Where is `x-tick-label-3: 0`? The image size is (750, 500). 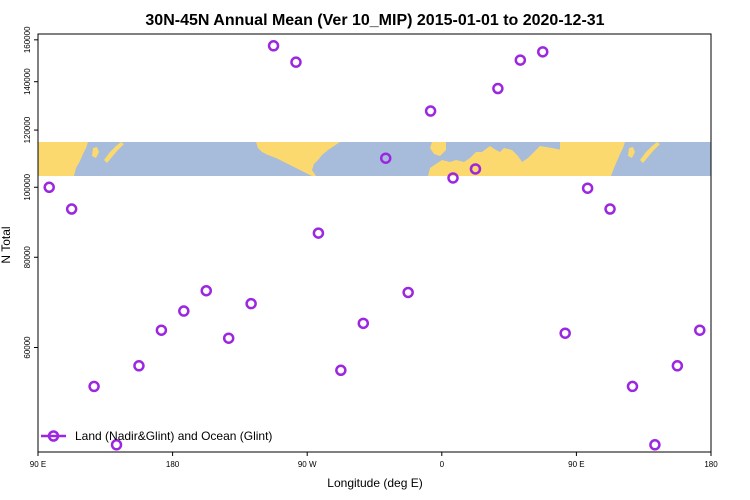 x-tick-label-3: 0 is located at coordinates (442, 464).